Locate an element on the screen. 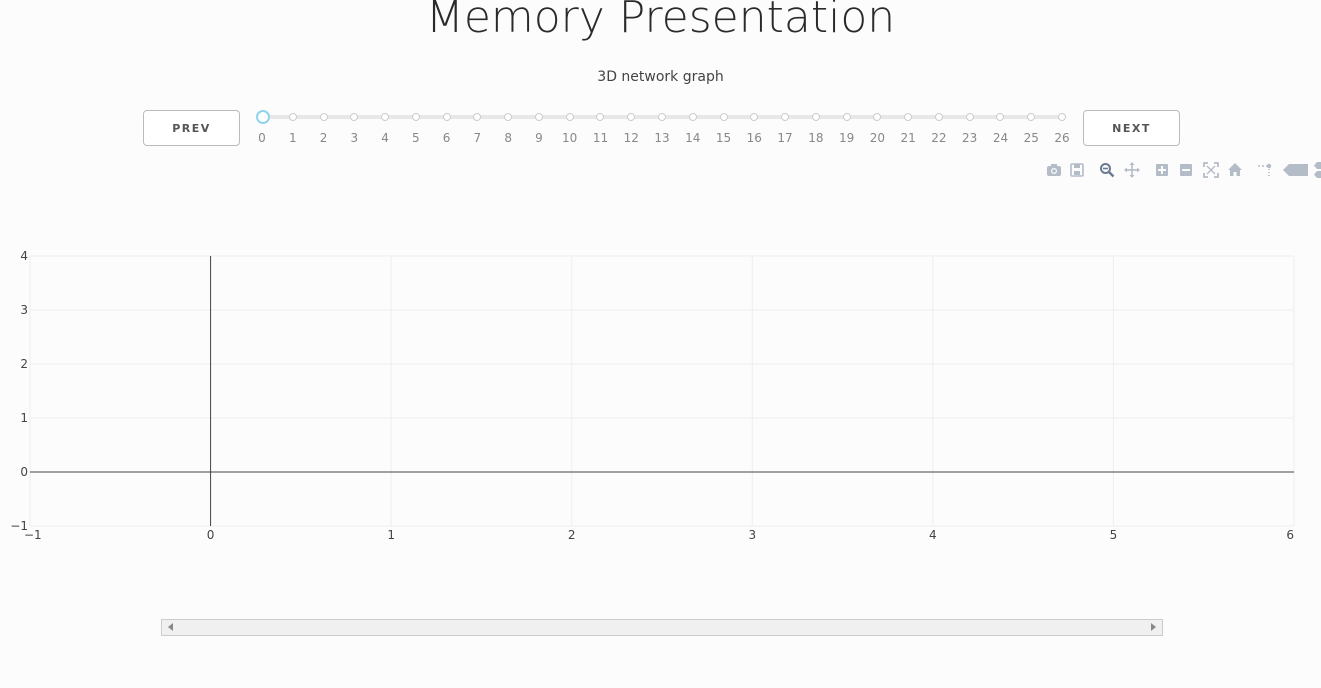  y-tick-label: 2 is located at coordinates (24, 364).